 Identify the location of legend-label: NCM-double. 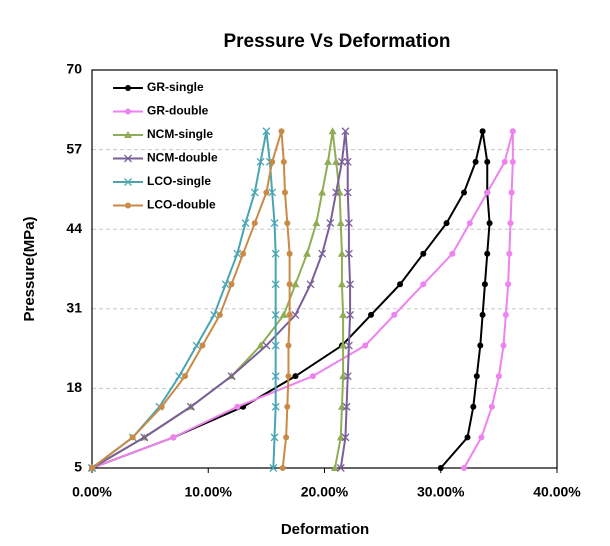
(182, 158).